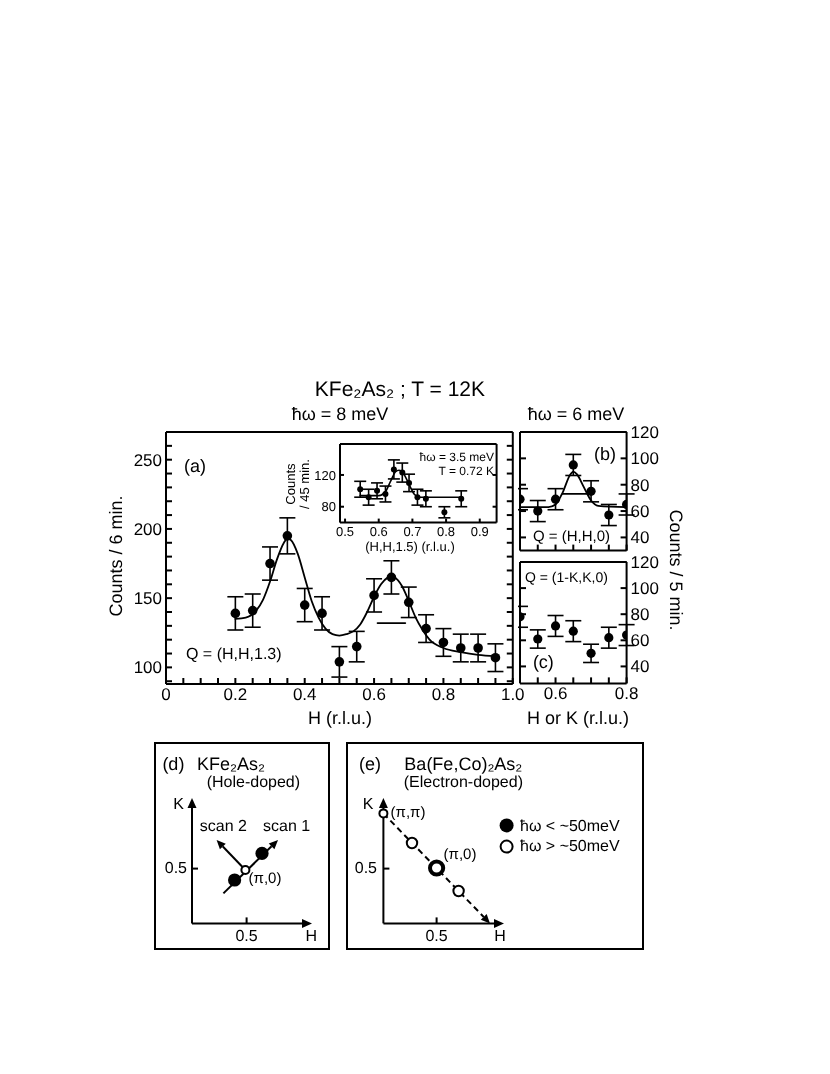 Image resolution: width=830 pixels, height=1074 pixels. I want to click on chart-title: ħω = 6 meV, so click(576, 414).